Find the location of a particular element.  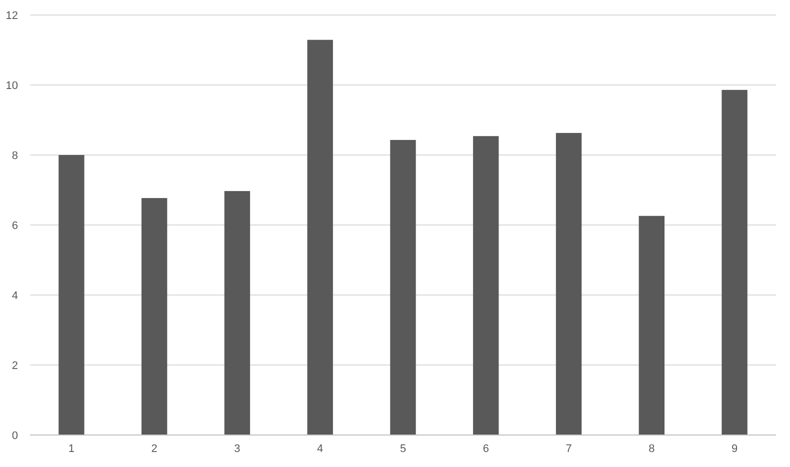

x-tick-label: 3 is located at coordinates (237, 449).